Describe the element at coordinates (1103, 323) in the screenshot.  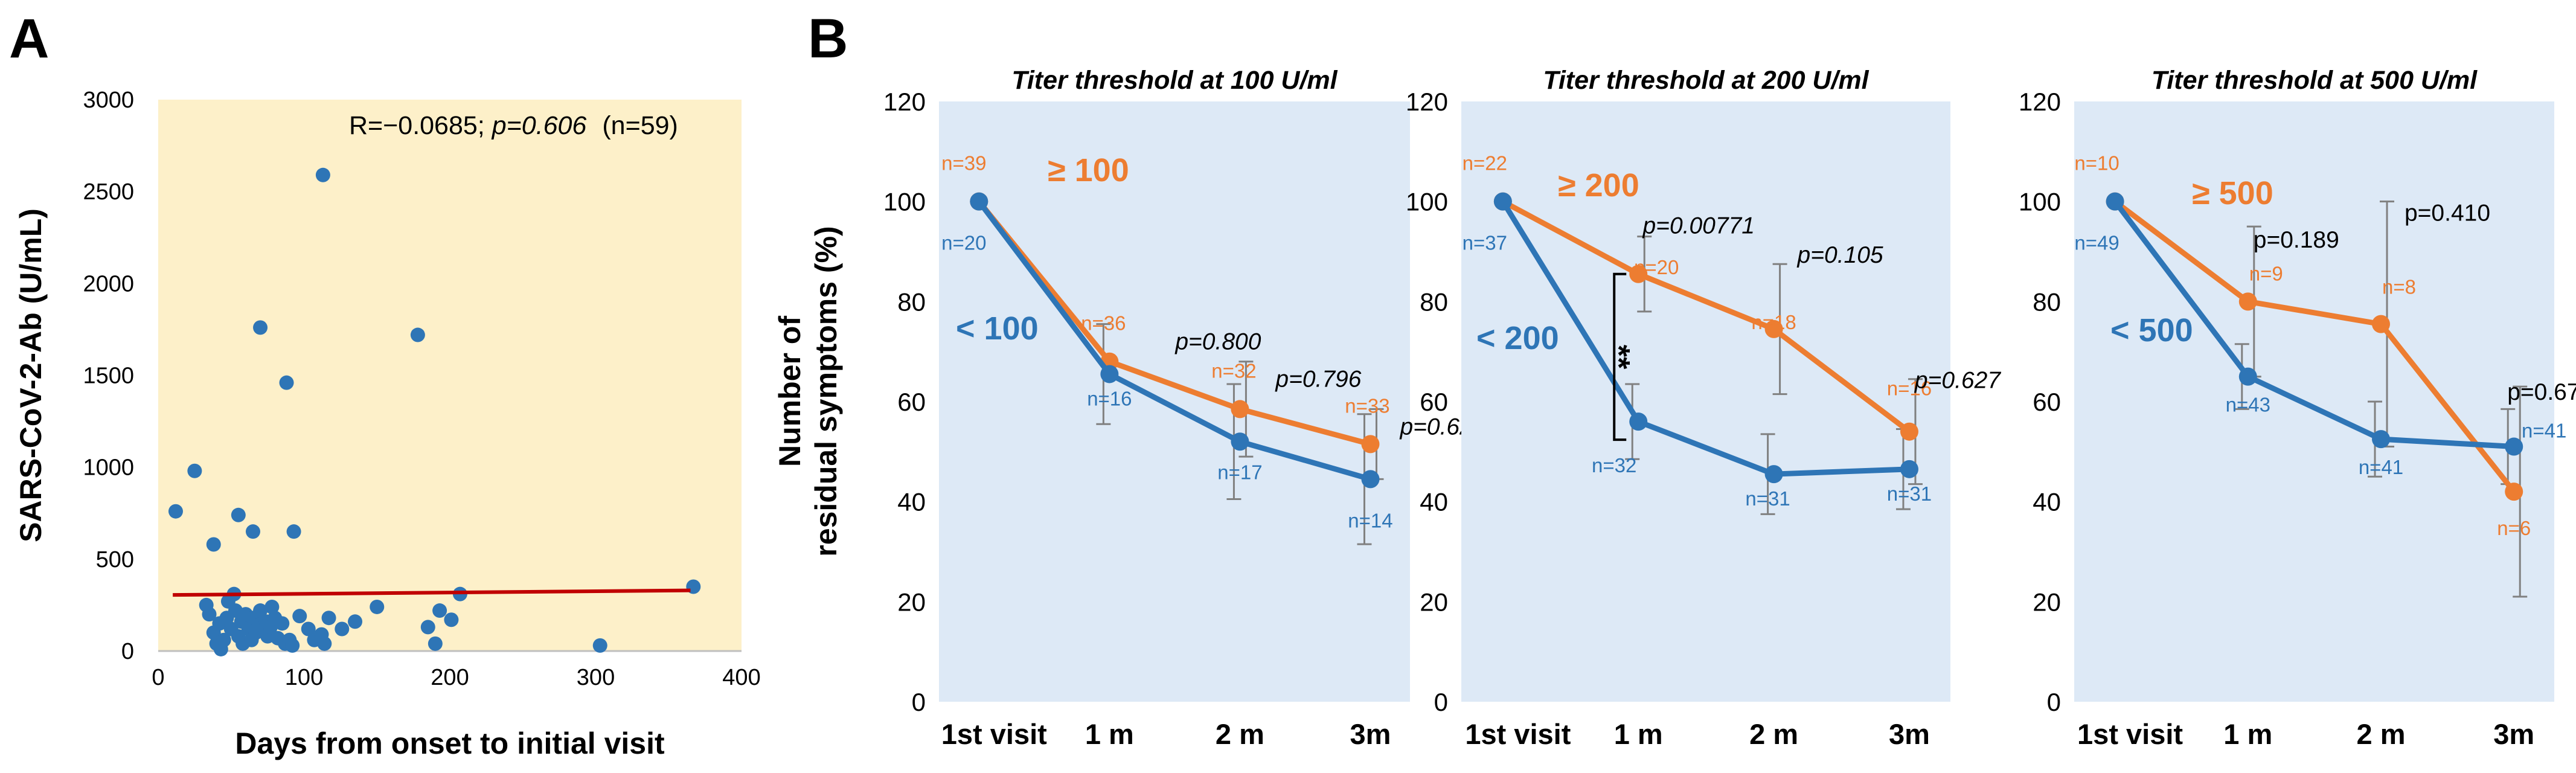
I see `n-label: n=36` at that location.